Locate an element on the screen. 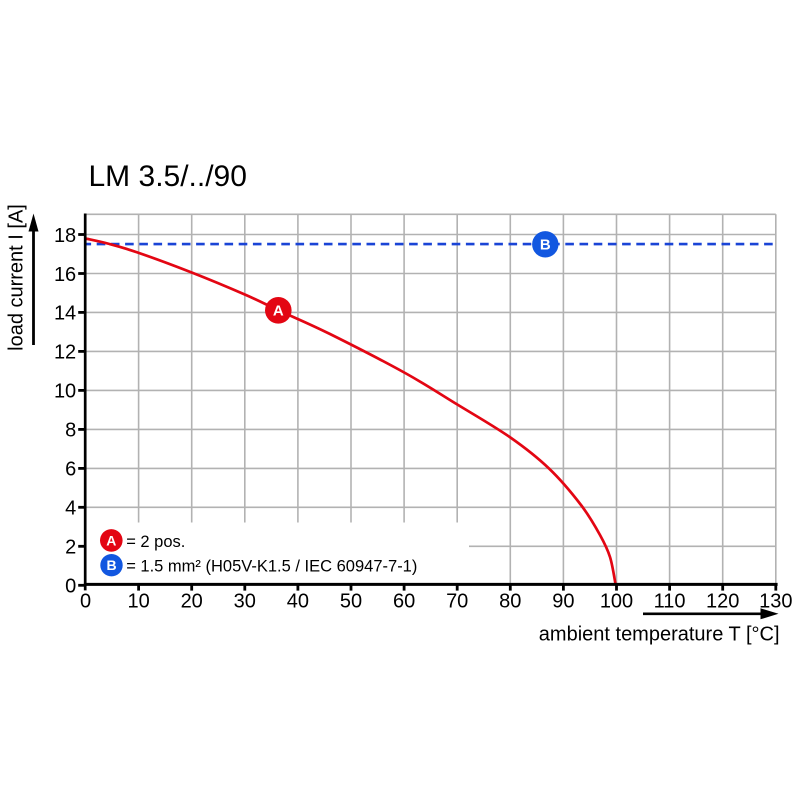 This screenshot has height=800, width=800. svg-text:= 1.5 mm² (H05V-K1.5 / IEC 609: = 1.5 mm² (H05V-K1.5 / IEC 60947-7-1) is located at coordinates (271, 567).